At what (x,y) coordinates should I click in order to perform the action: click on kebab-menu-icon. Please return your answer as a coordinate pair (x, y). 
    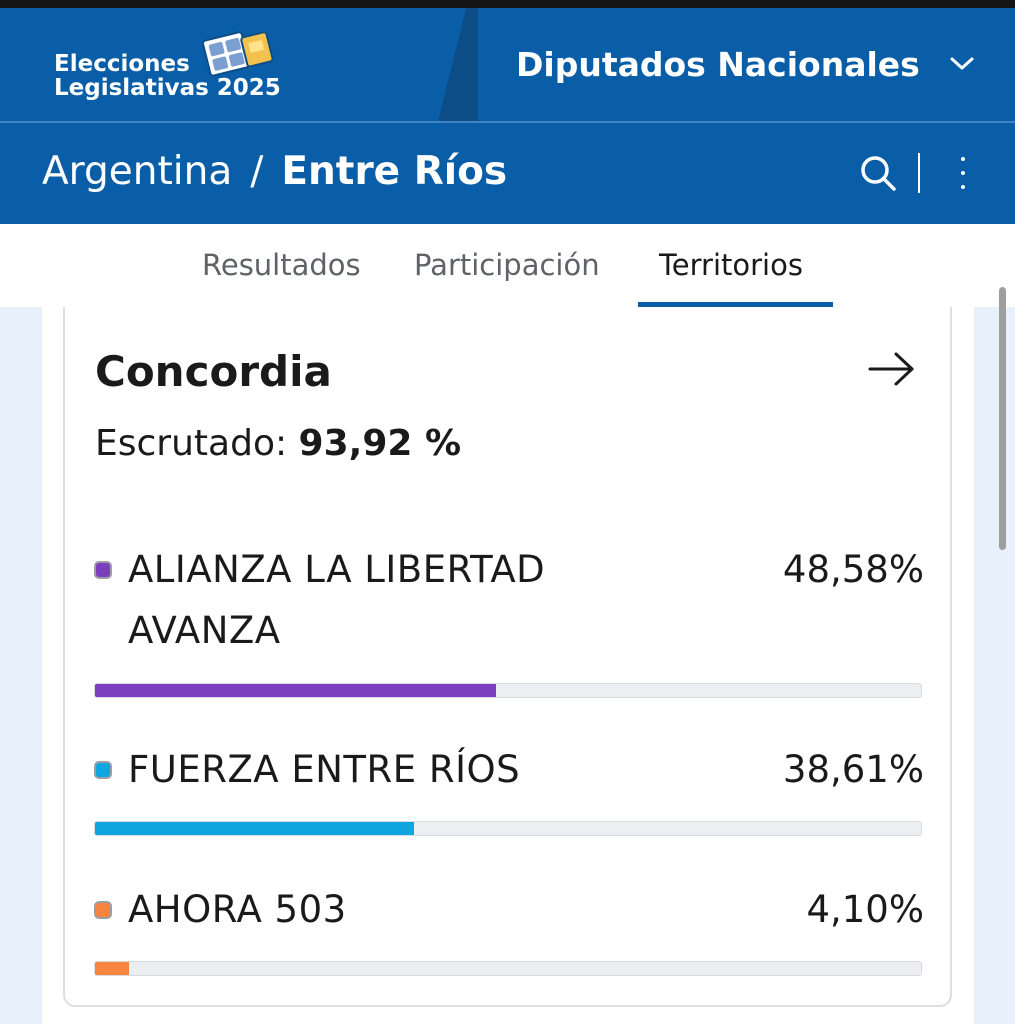
    Looking at the image, I should click on (963, 173).